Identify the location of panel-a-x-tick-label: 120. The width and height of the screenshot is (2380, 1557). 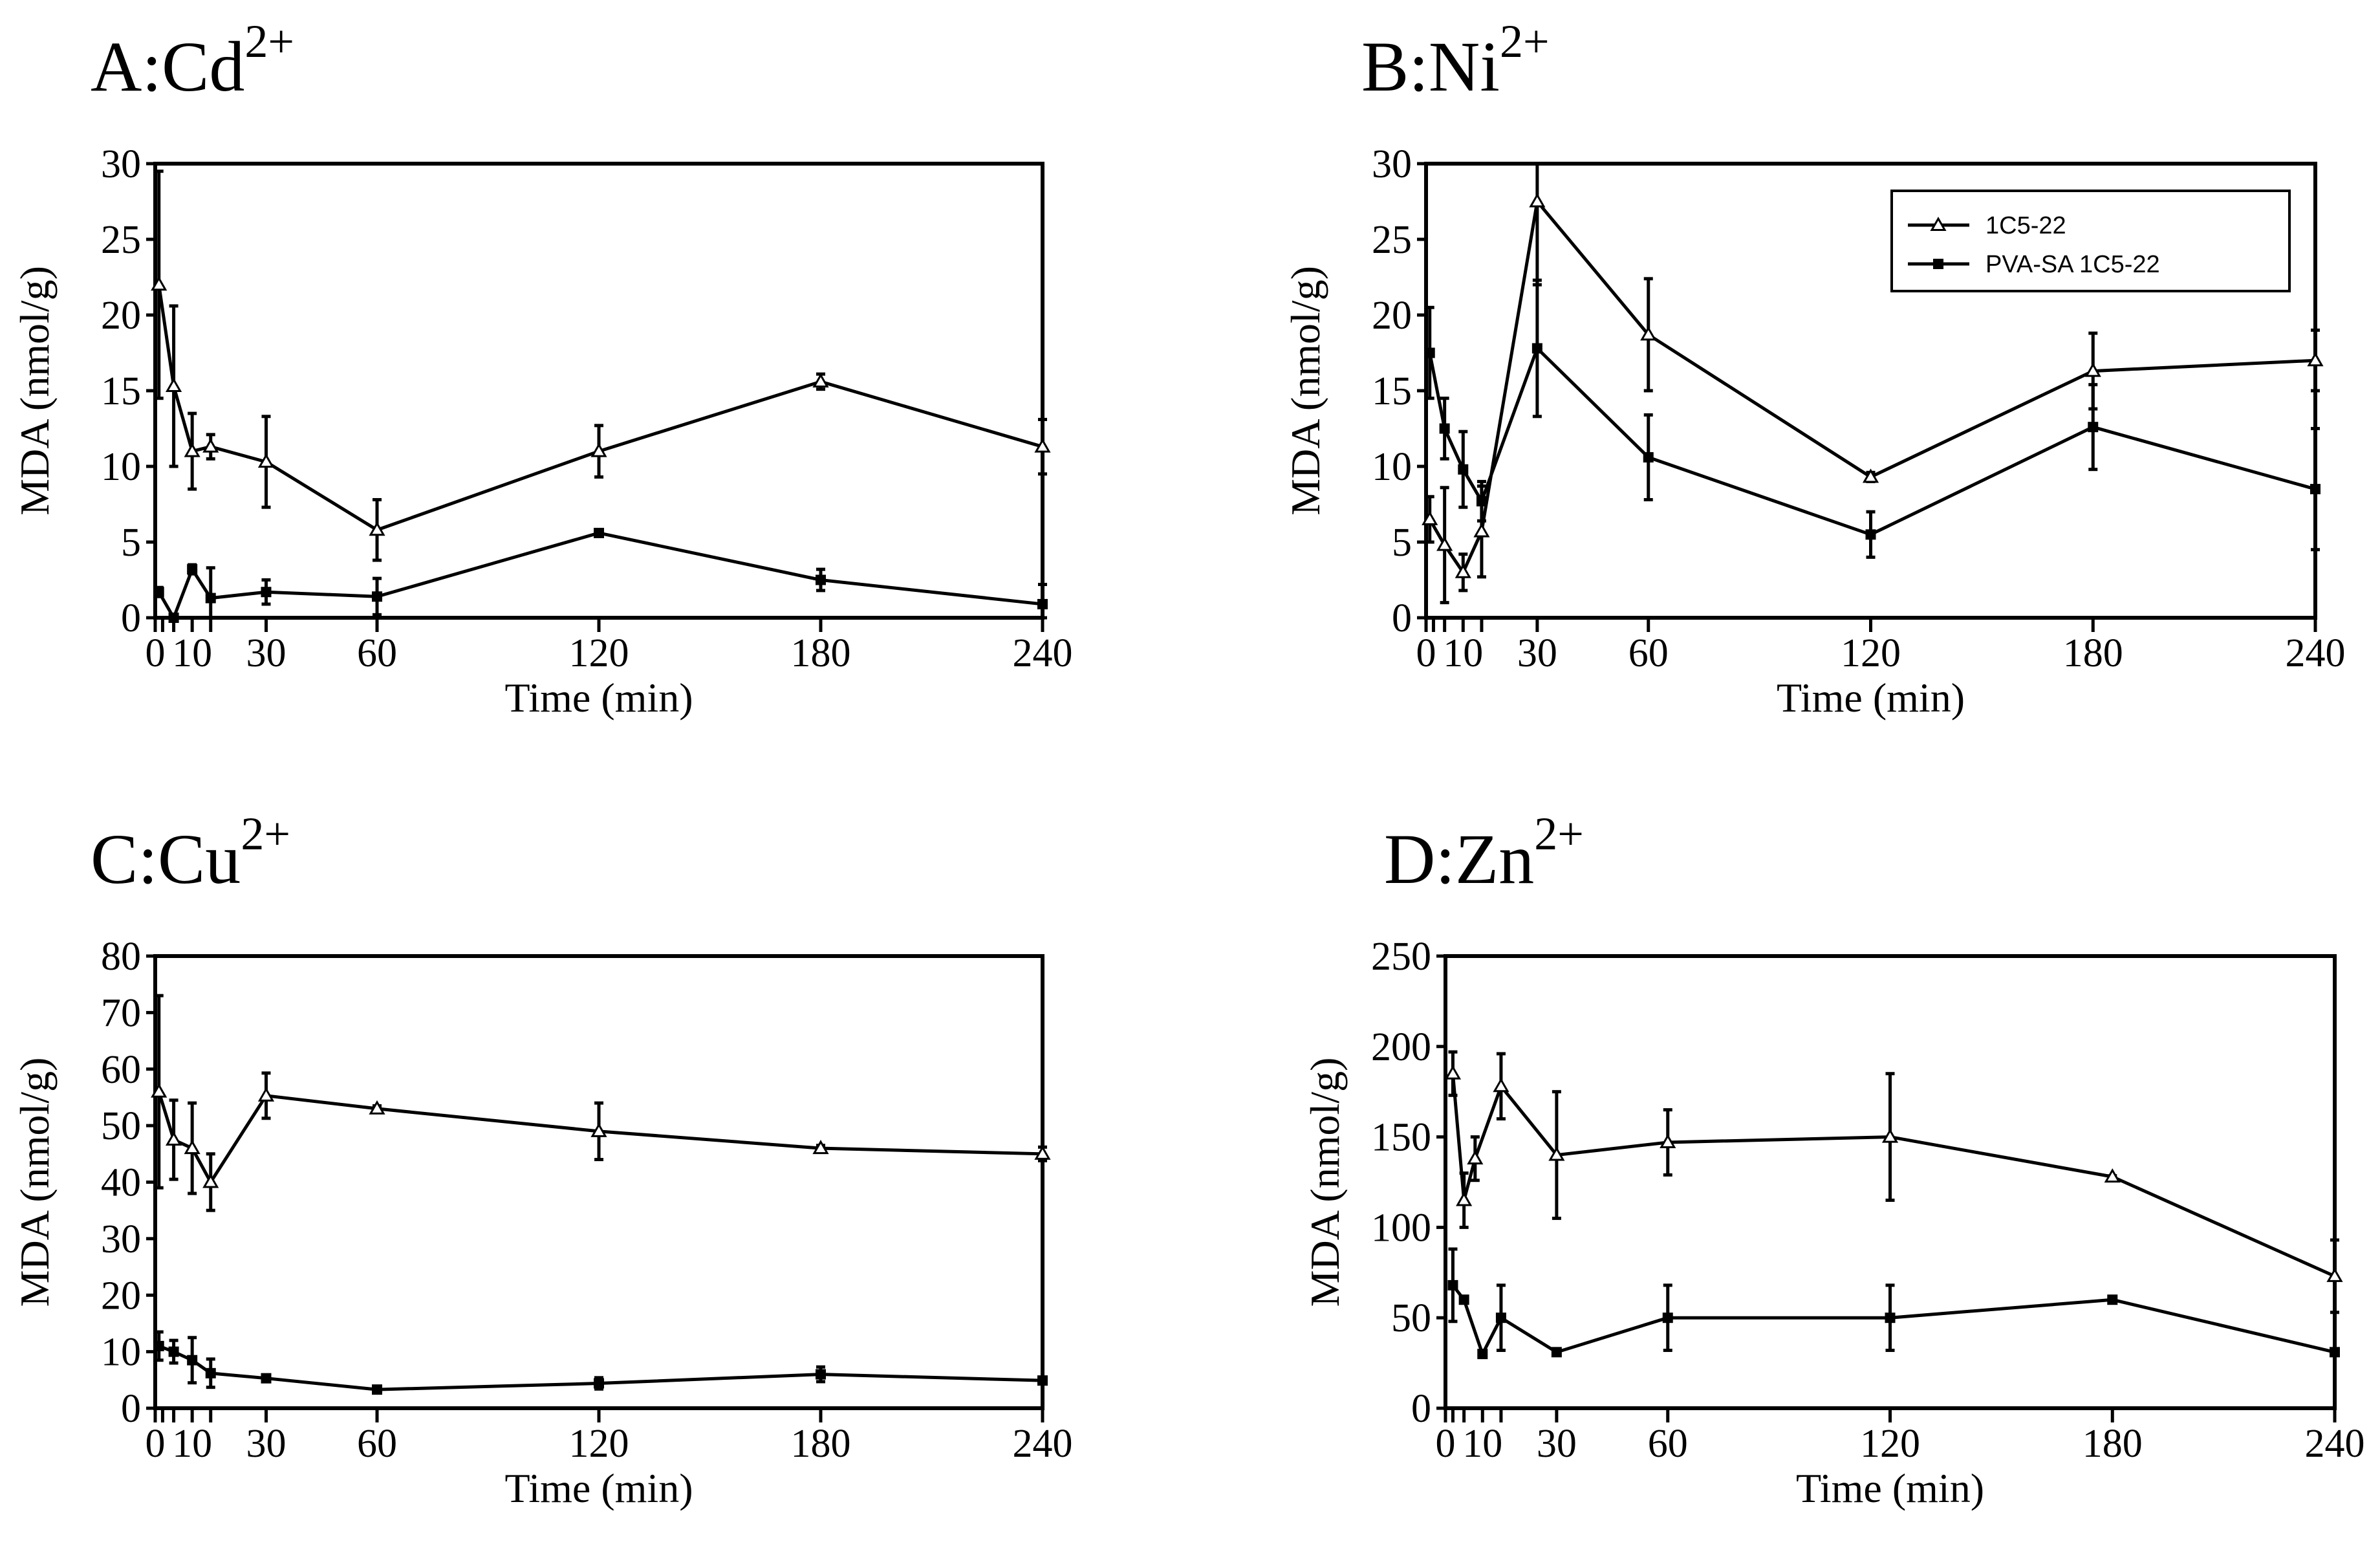
(599, 653).